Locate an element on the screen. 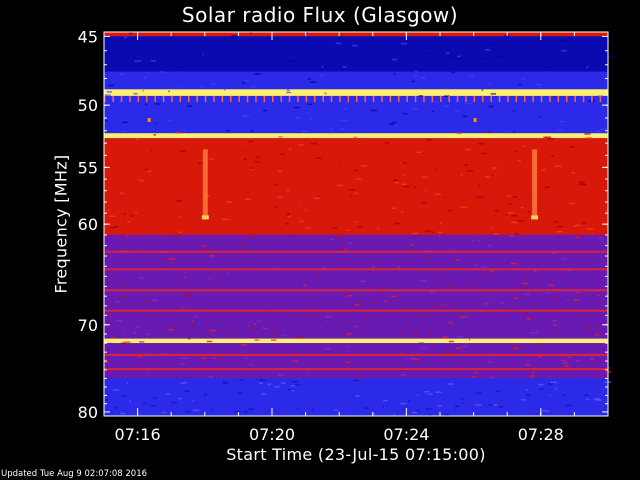  heatmap-line is located at coordinates (356, 310).